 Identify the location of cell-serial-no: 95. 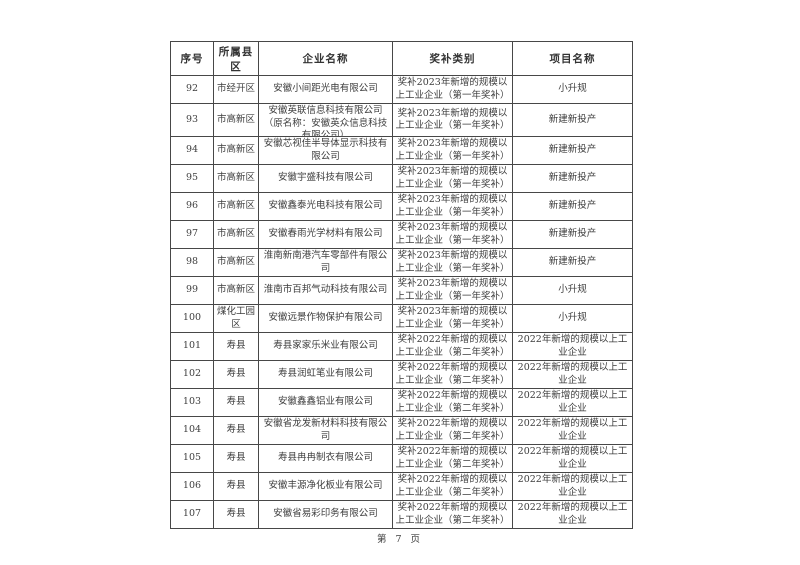
(192, 178).